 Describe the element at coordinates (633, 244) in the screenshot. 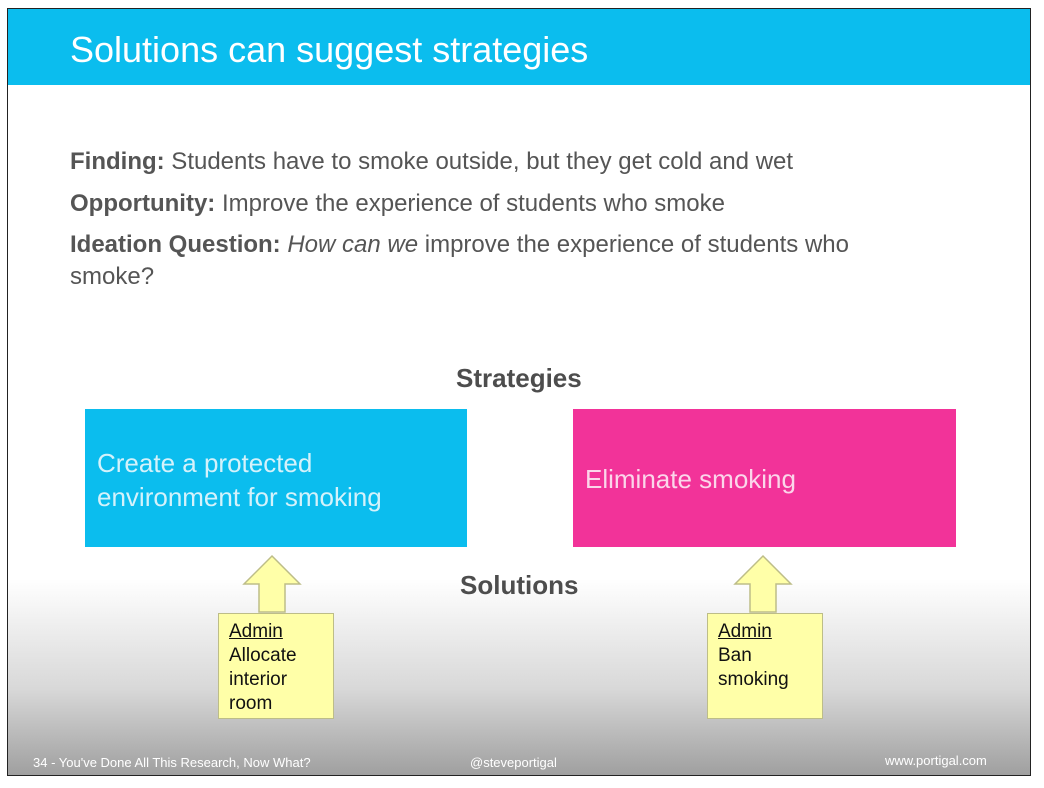

I see `ideation-text: improve the experience of students who` at that location.